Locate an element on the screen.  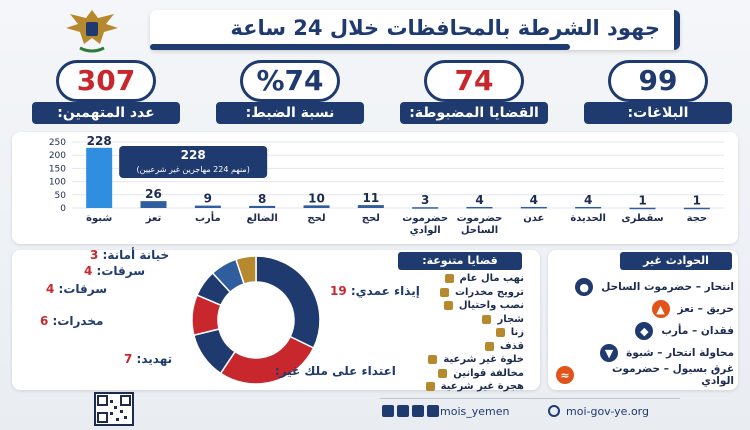
kpi-accused: 307 عدد المتهمين: is located at coordinates (106, 93).